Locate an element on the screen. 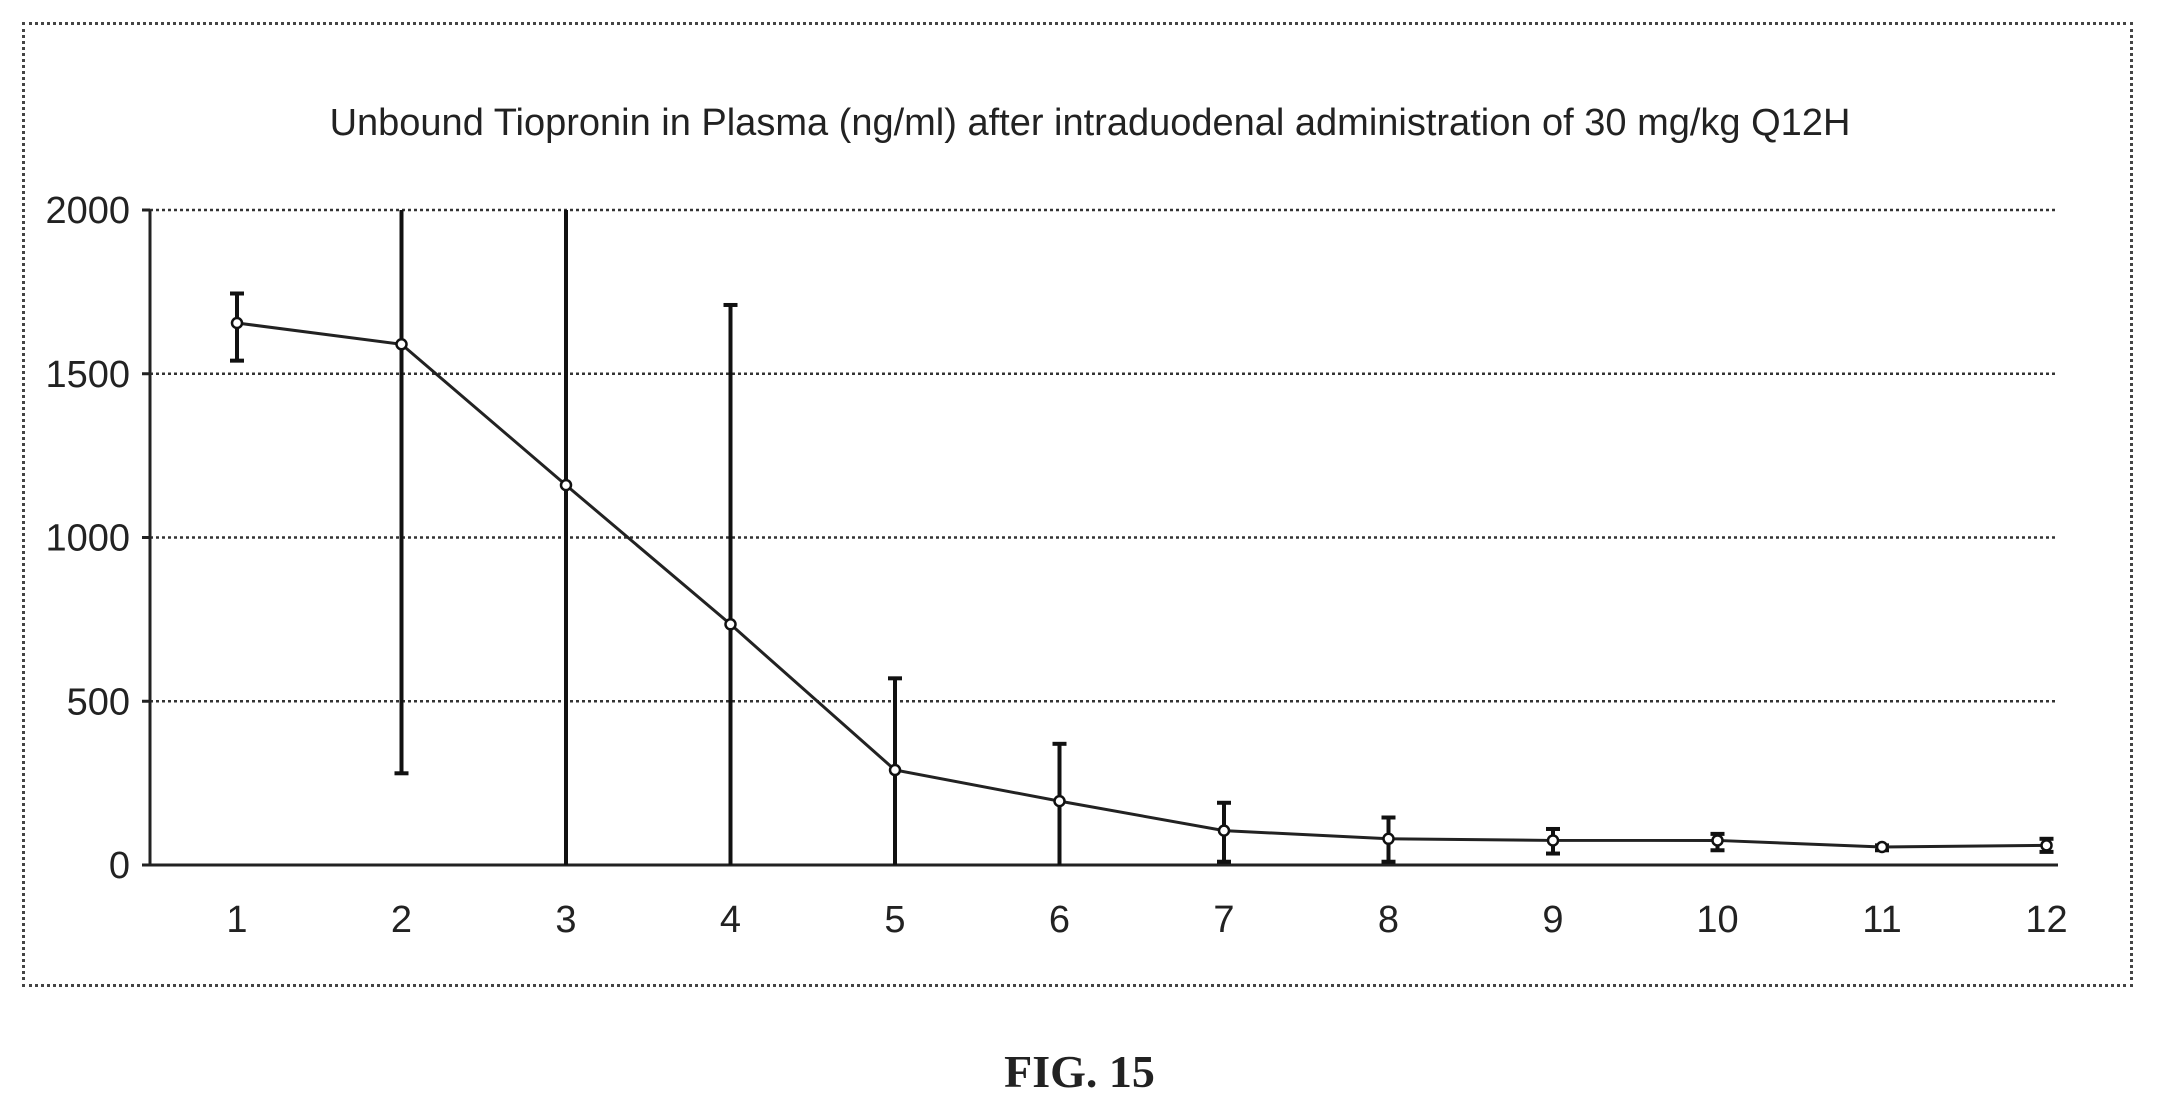 This screenshot has height=1113, width=2159. x-tick-label: 10 is located at coordinates (1717, 920).